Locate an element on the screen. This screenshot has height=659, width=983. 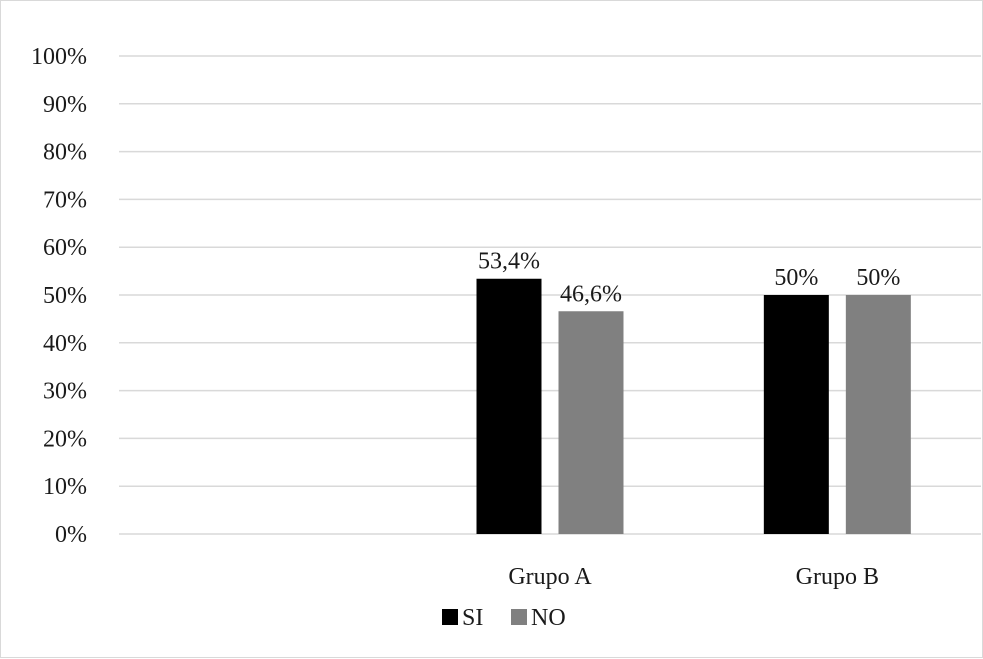
y-tick-label: 30% is located at coordinates (65, 392).